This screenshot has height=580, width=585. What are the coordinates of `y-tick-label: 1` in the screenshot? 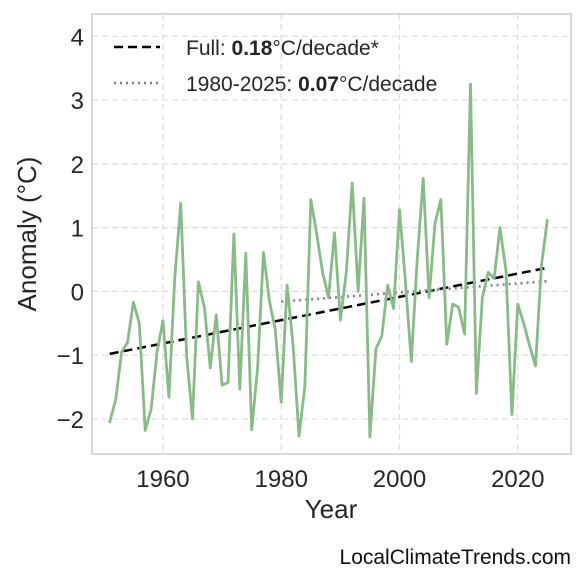 It's located at (77, 229).